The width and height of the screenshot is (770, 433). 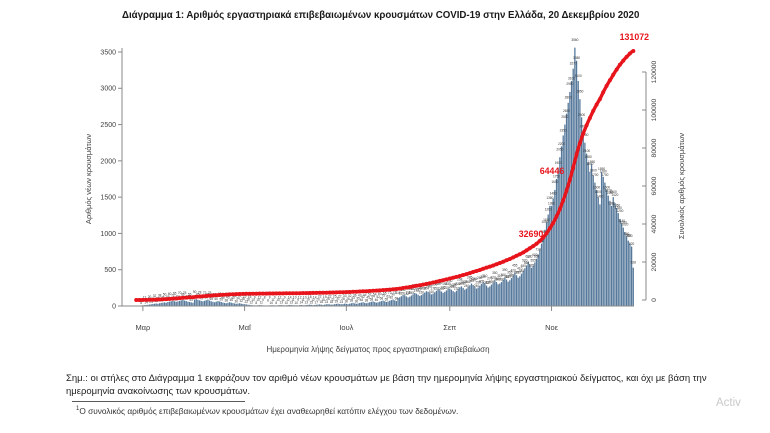 What do you see at coordinates (433, 288) in the screenshot?
I see `svg-text: 172` at bounding box center [433, 288].